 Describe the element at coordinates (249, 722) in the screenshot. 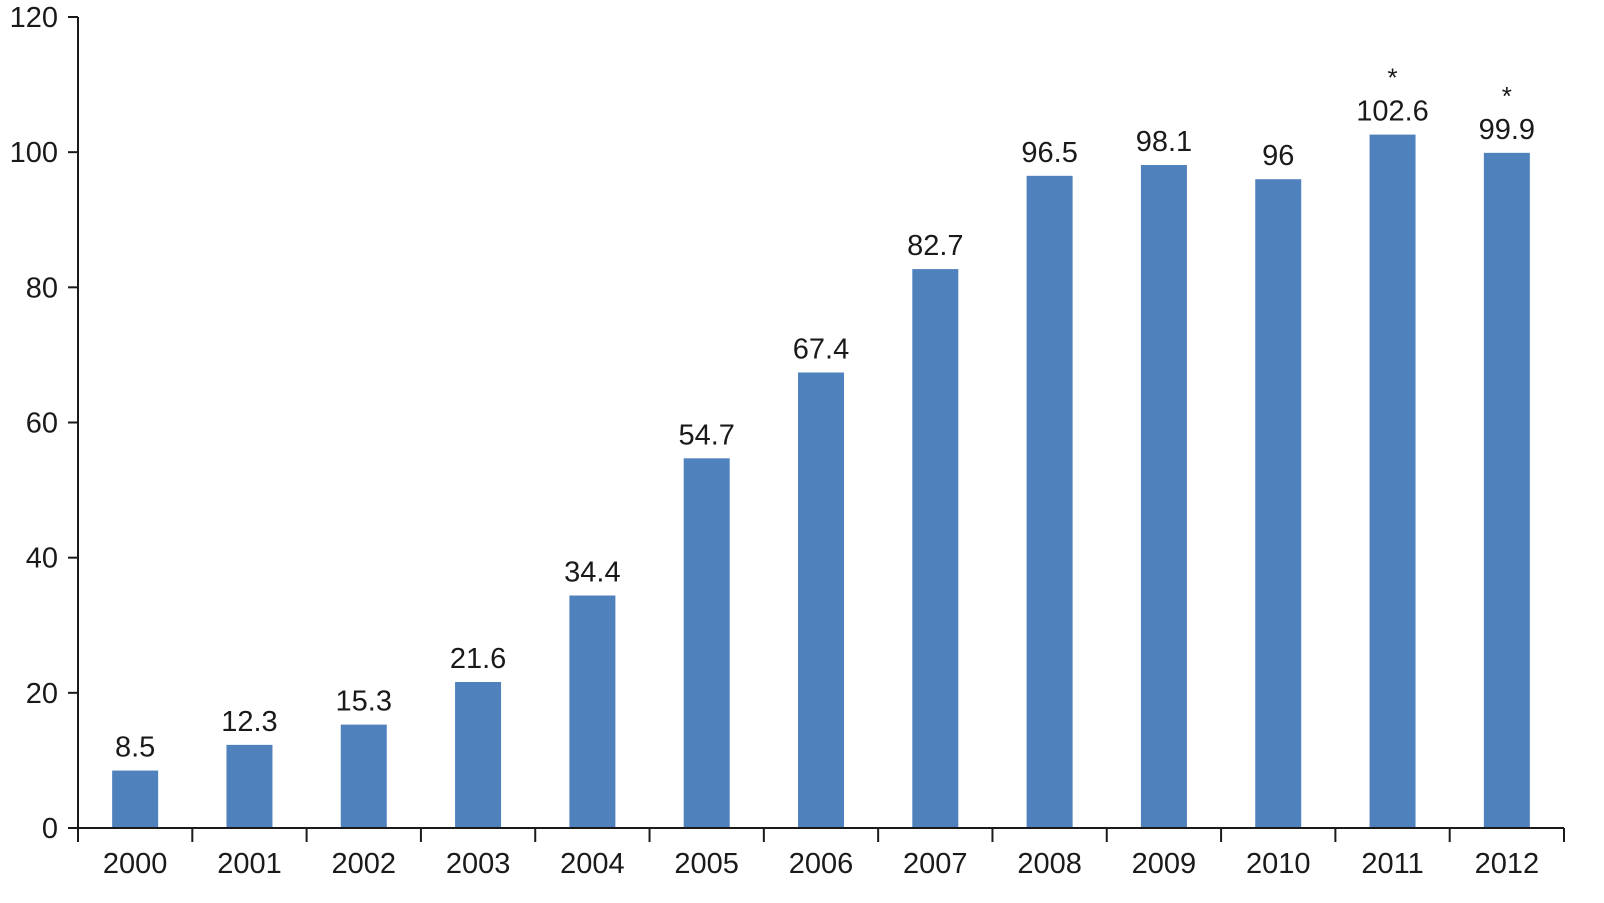

I see `data-label: 12.3` at that location.